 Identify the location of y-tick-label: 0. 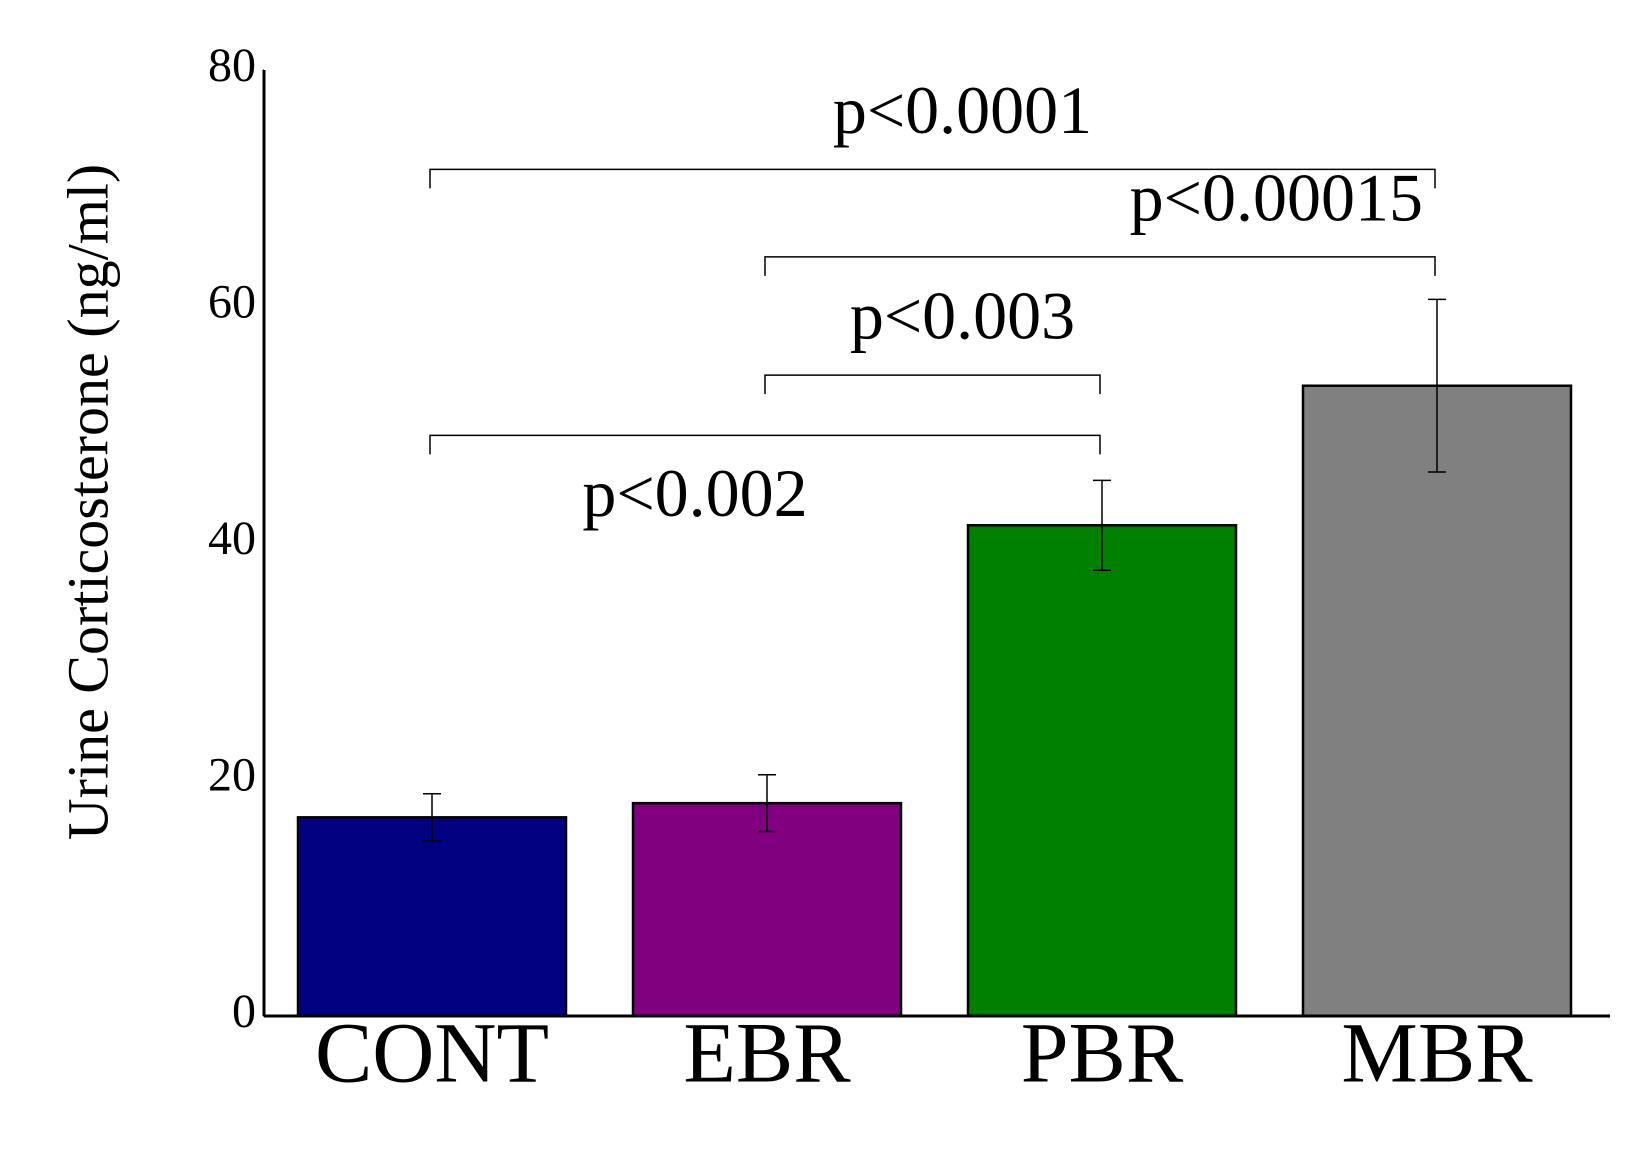
(244, 1011).